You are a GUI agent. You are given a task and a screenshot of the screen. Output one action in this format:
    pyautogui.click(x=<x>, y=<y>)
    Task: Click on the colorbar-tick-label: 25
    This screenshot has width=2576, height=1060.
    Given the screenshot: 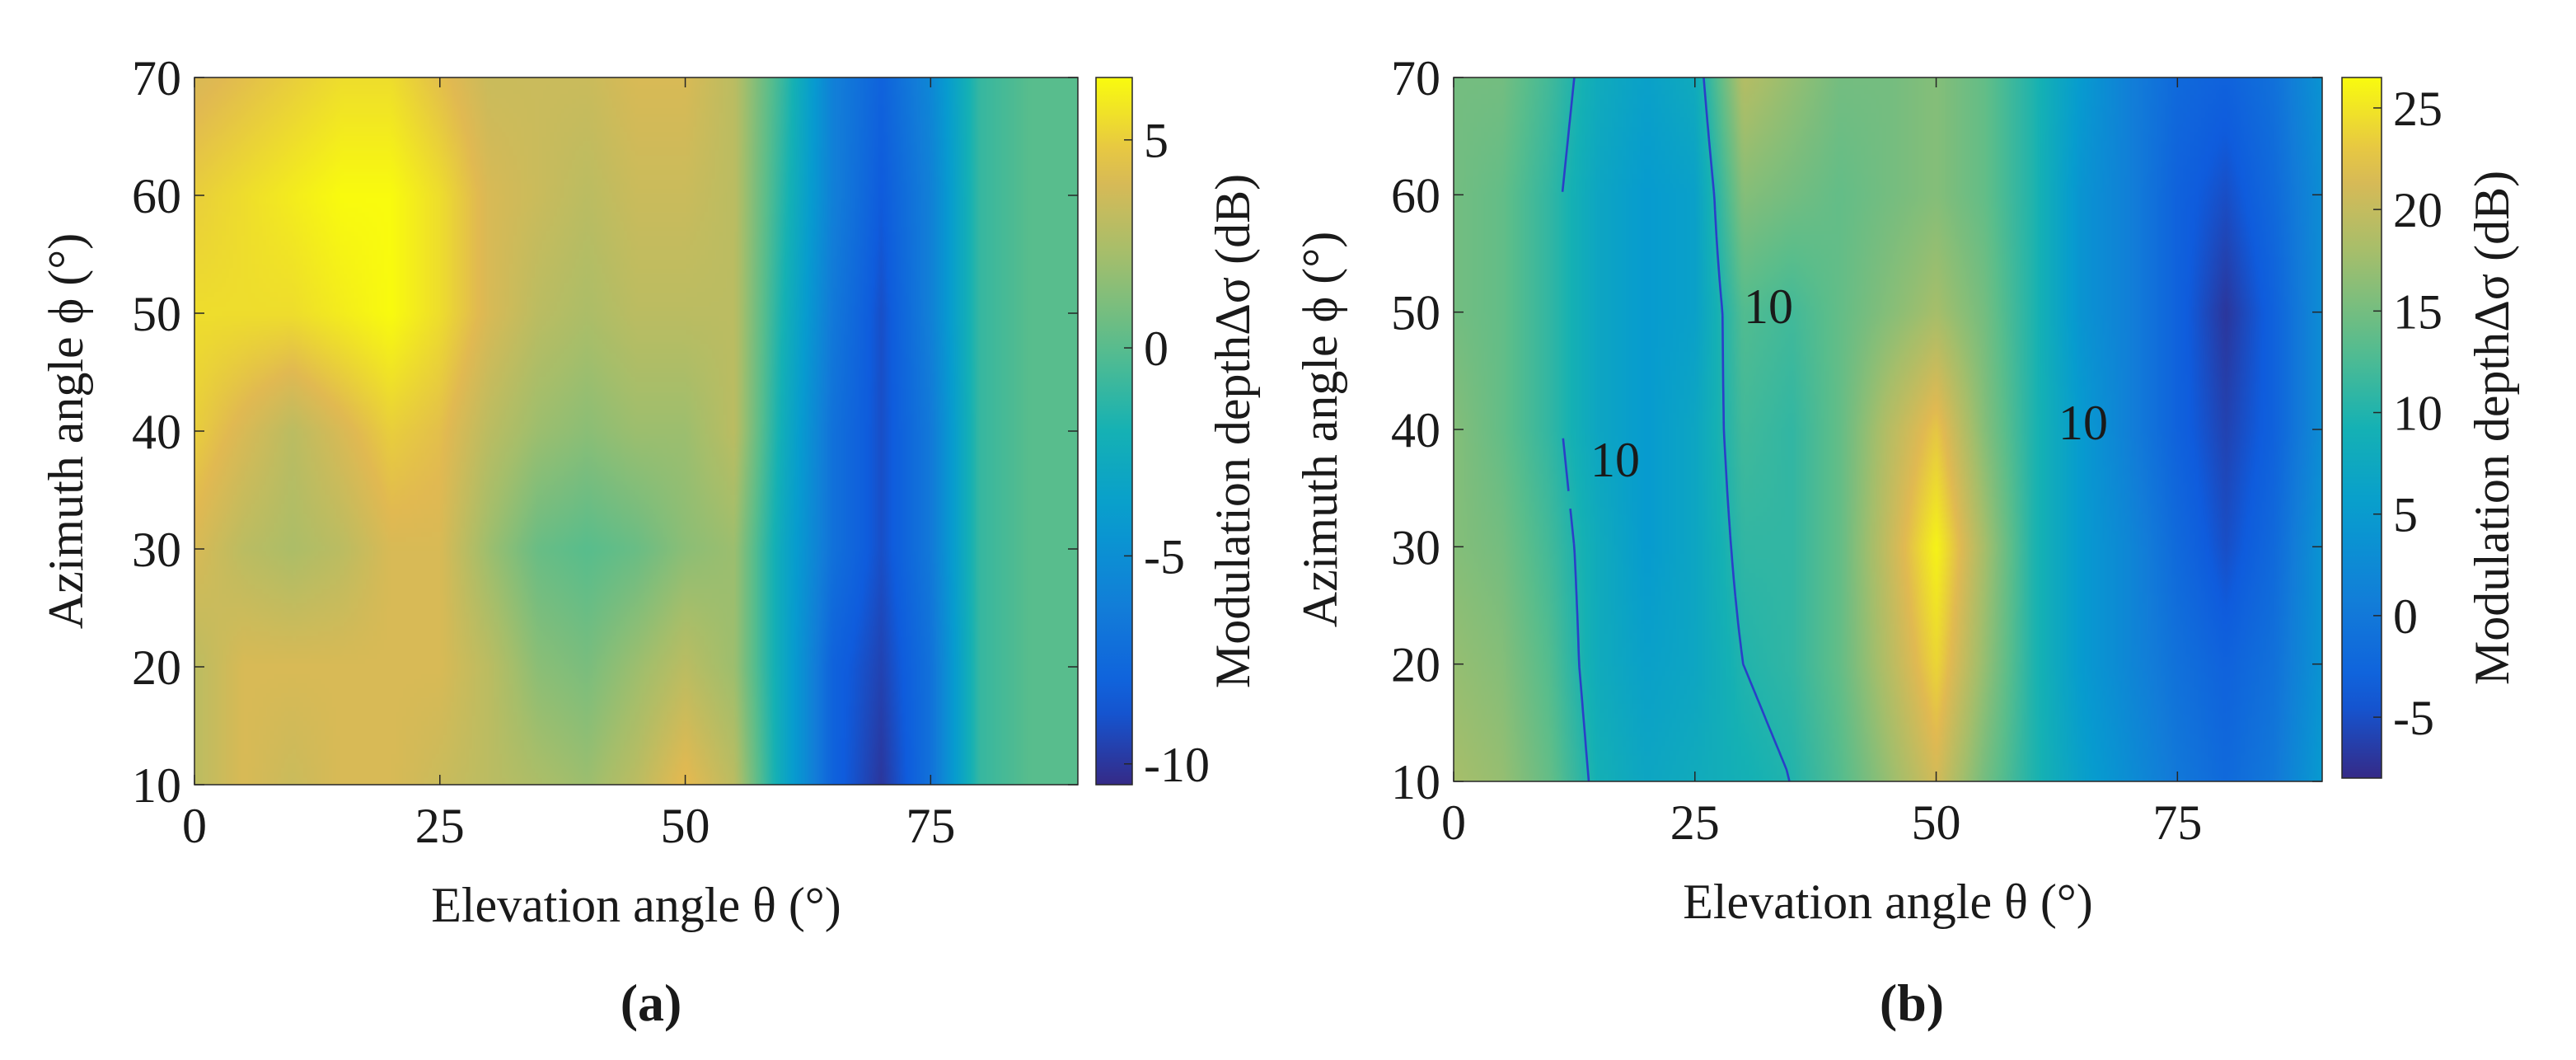 What is the action you would take?
    pyautogui.click(x=2418, y=109)
    